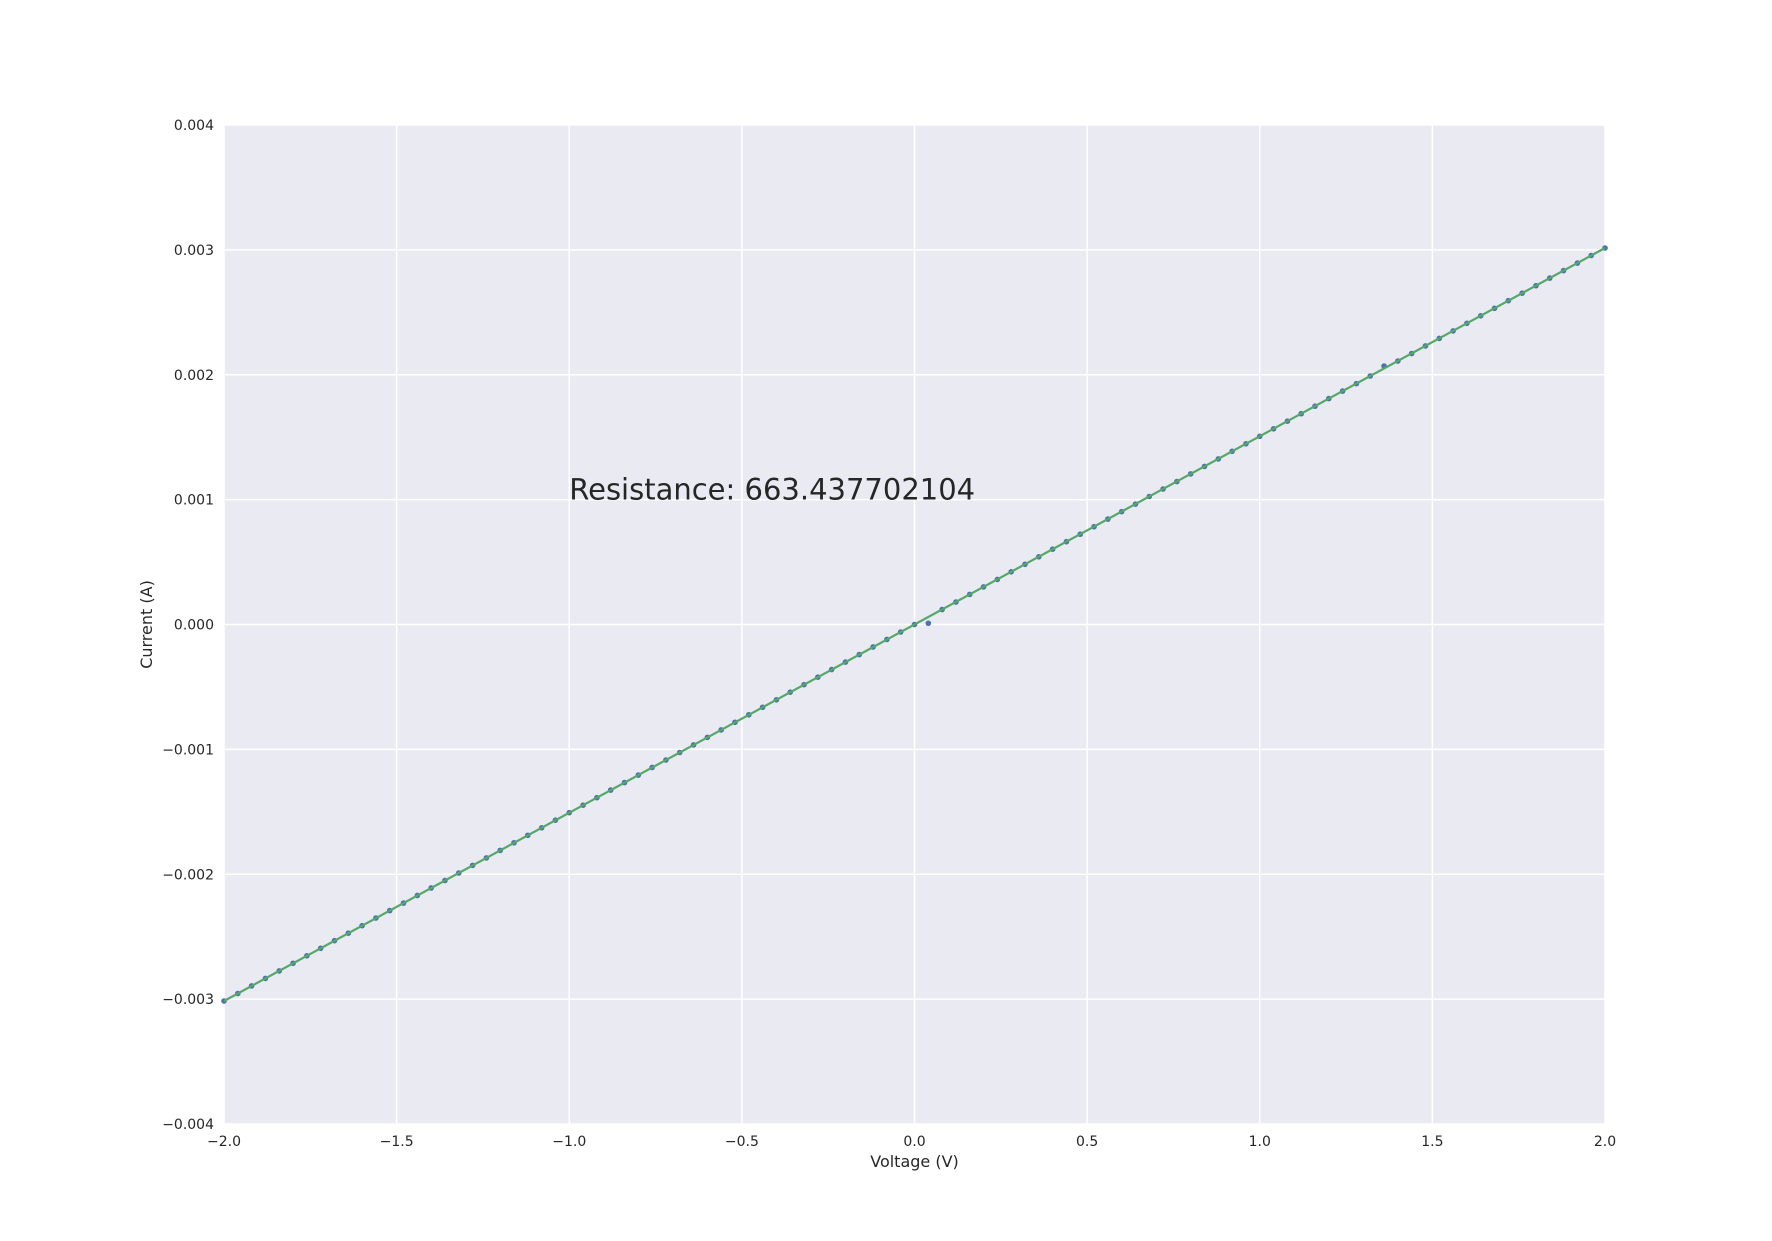 The image size is (1772, 1241). What do you see at coordinates (194, 126) in the screenshot?
I see `y-tick-label: 0.004` at bounding box center [194, 126].